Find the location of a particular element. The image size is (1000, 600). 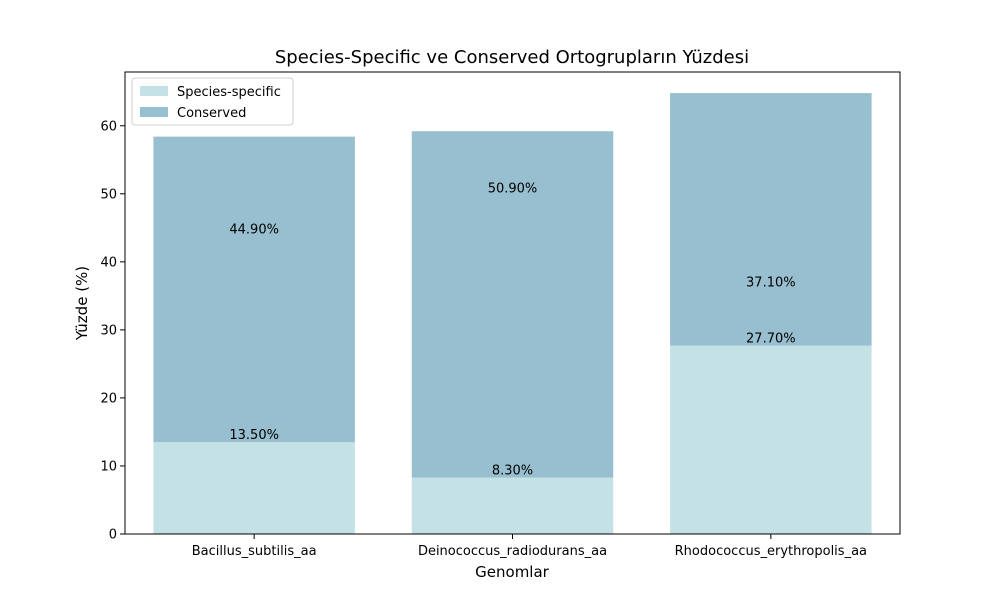

data-label-species-specific-0: 13.50% is located at coordinates (254, 435).